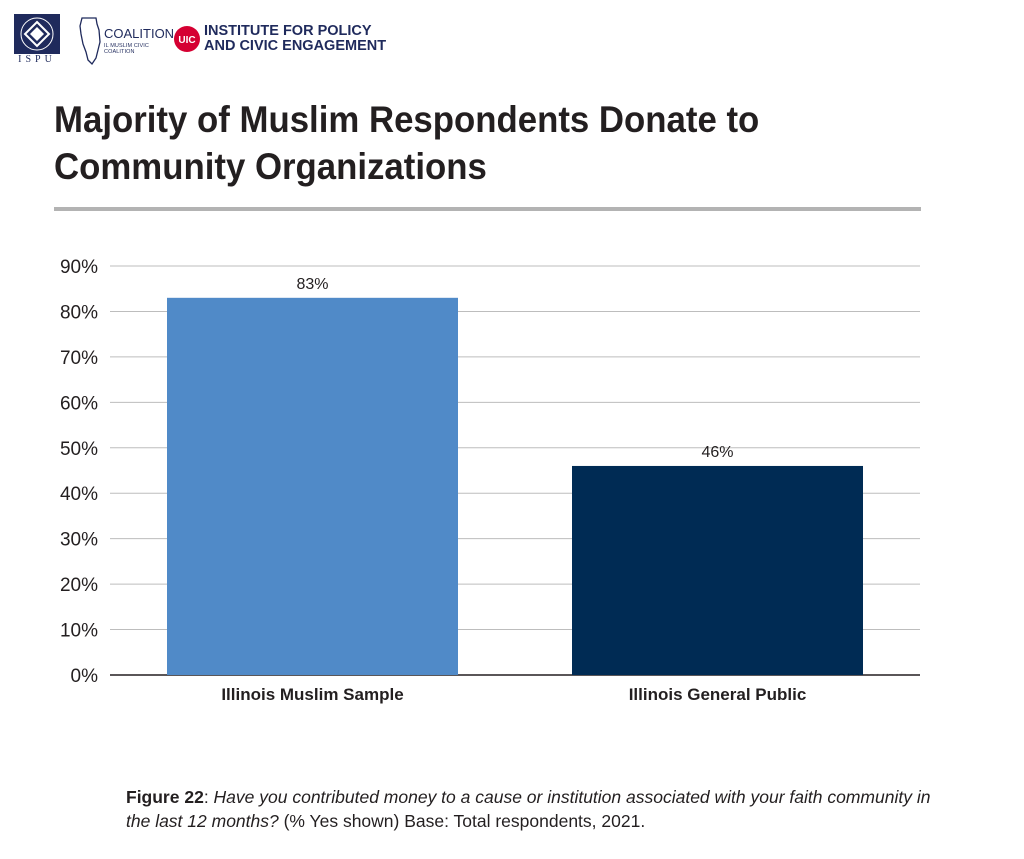 The height and width of the screenshot is (859, 1024). I want to click on y-tick-label: 80%, so click(79, 312).